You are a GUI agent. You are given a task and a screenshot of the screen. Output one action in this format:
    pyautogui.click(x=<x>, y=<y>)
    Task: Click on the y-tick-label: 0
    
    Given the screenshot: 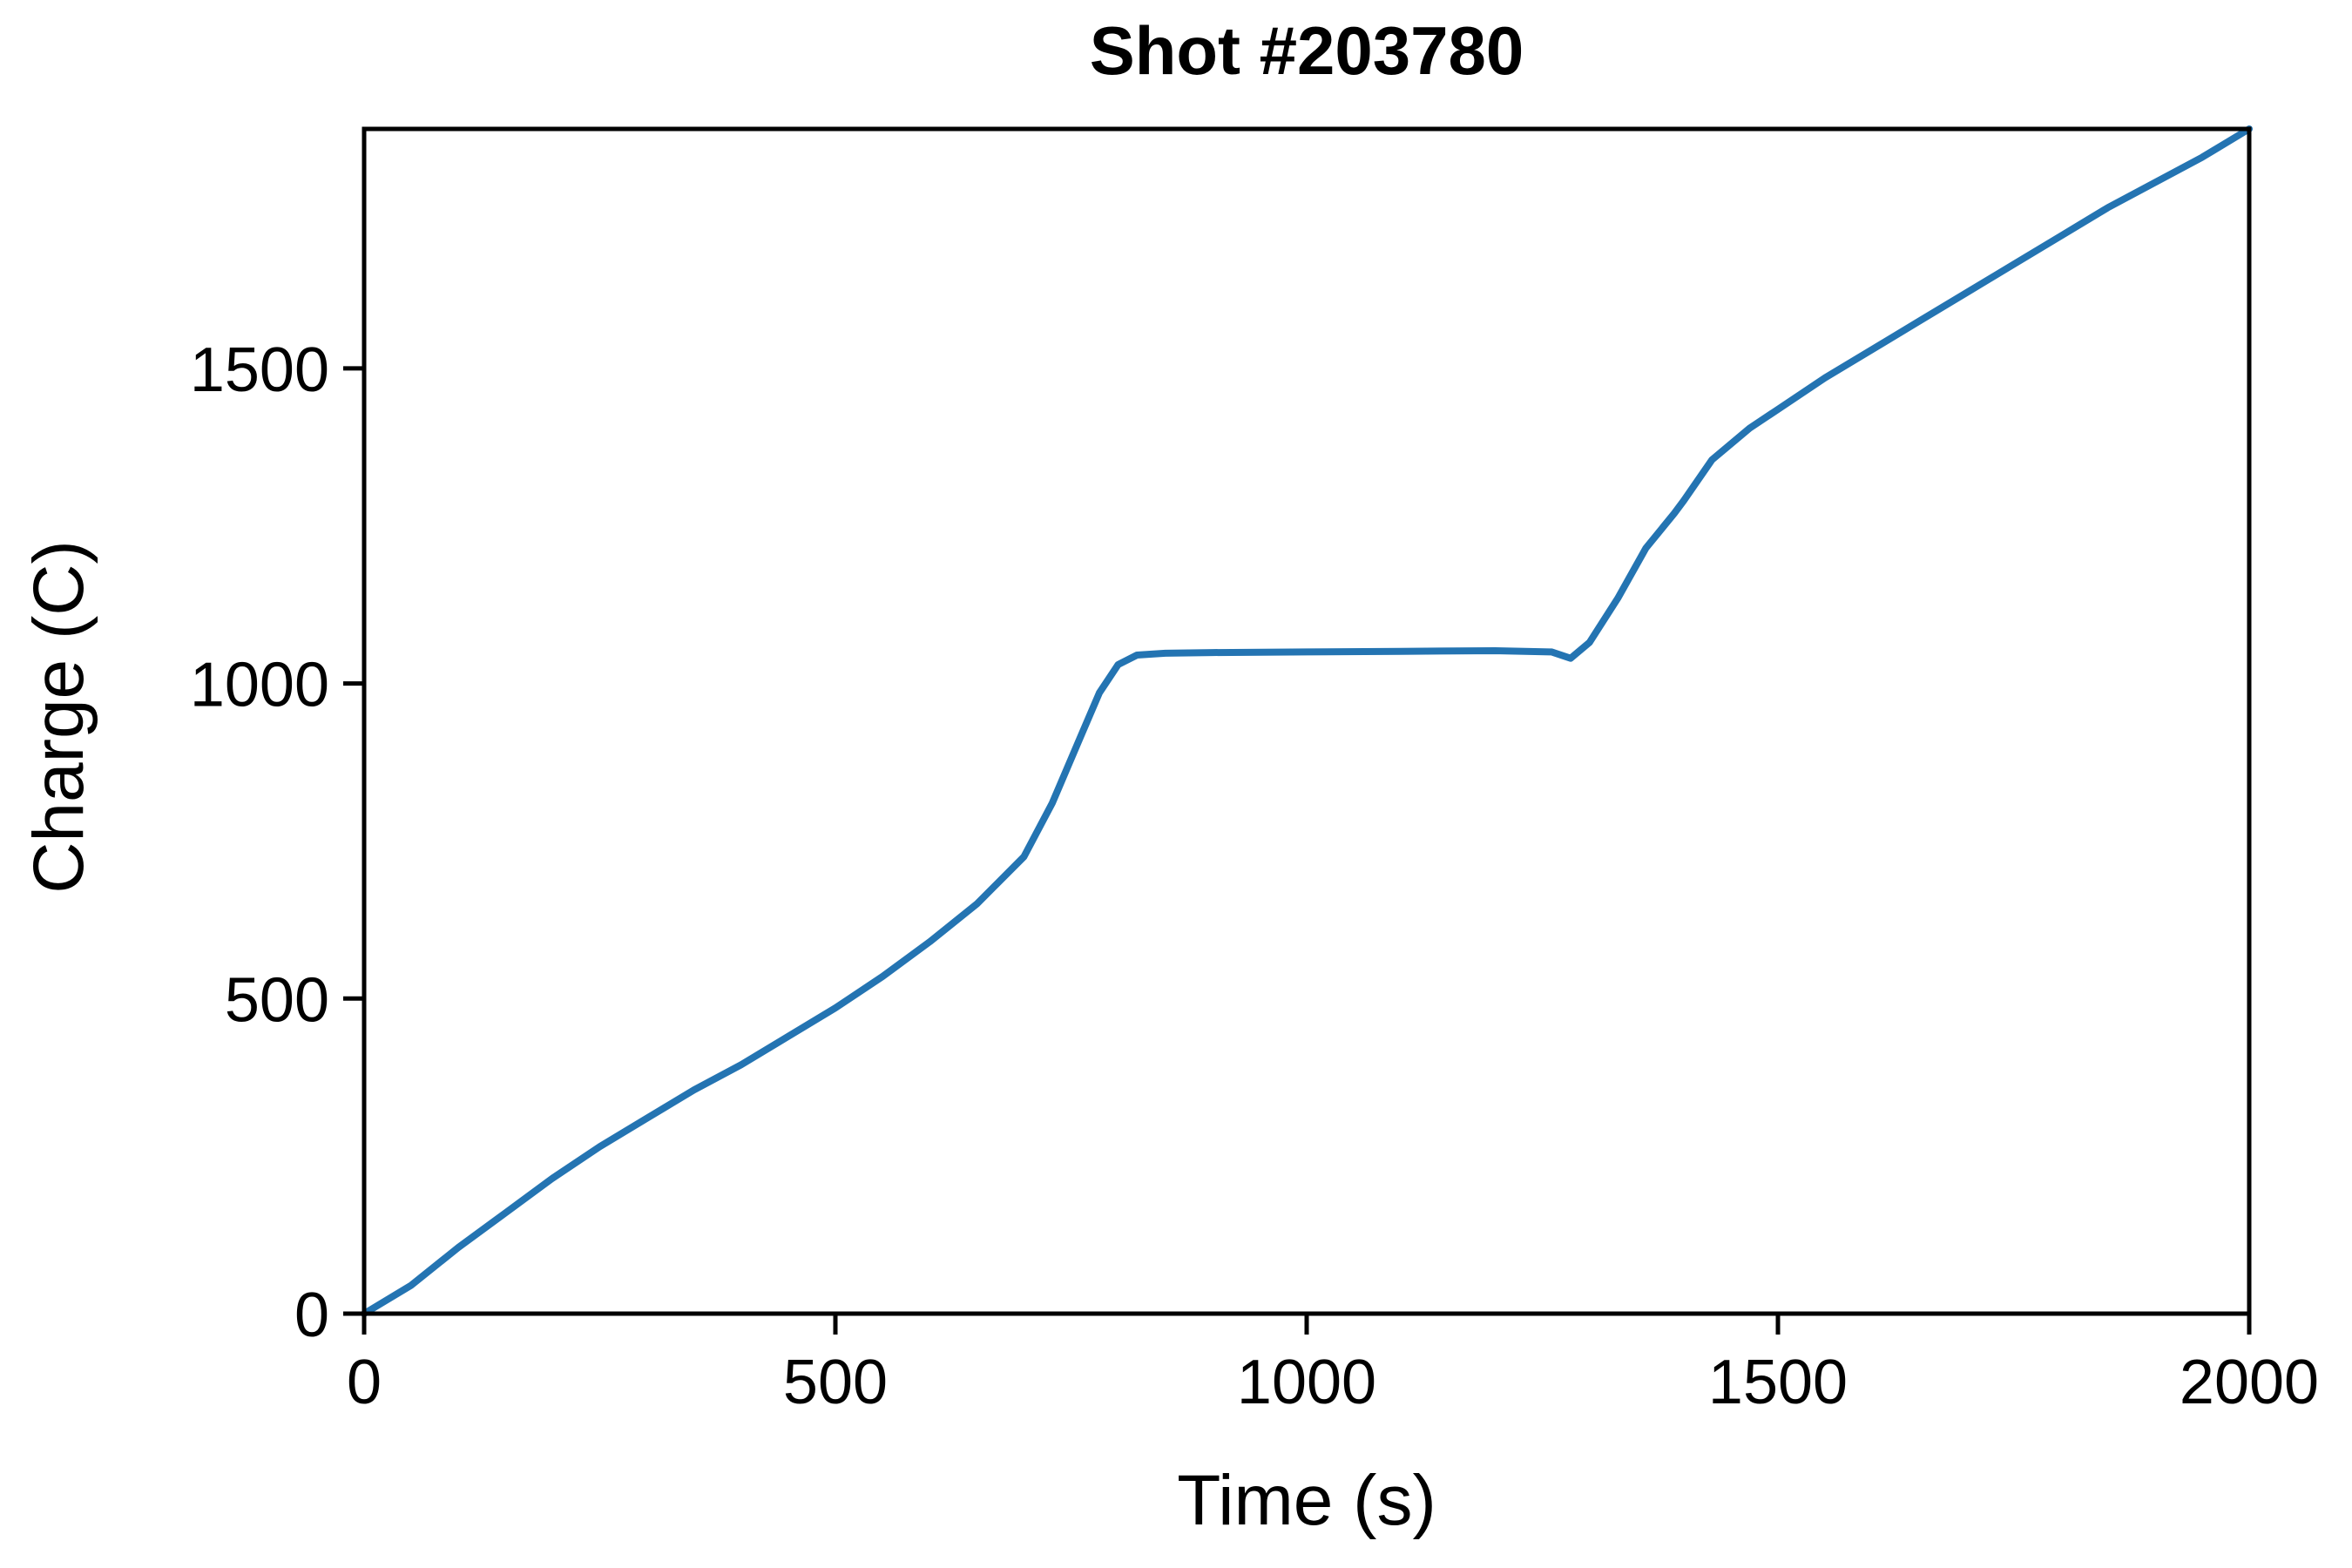 What is the action you would take?
    pyautogui.click(x=311, y=1315)
    